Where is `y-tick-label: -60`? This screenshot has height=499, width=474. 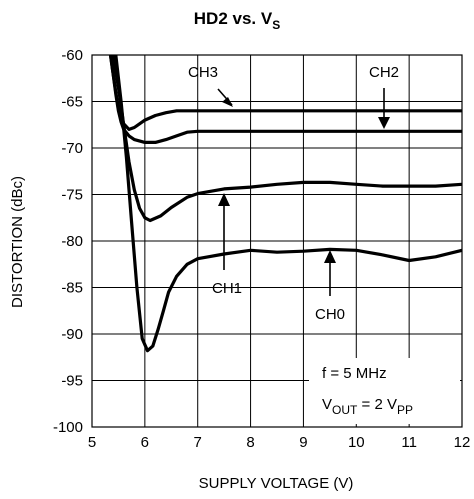
y-tick-label: -60 is located at coordinates (72, 55).